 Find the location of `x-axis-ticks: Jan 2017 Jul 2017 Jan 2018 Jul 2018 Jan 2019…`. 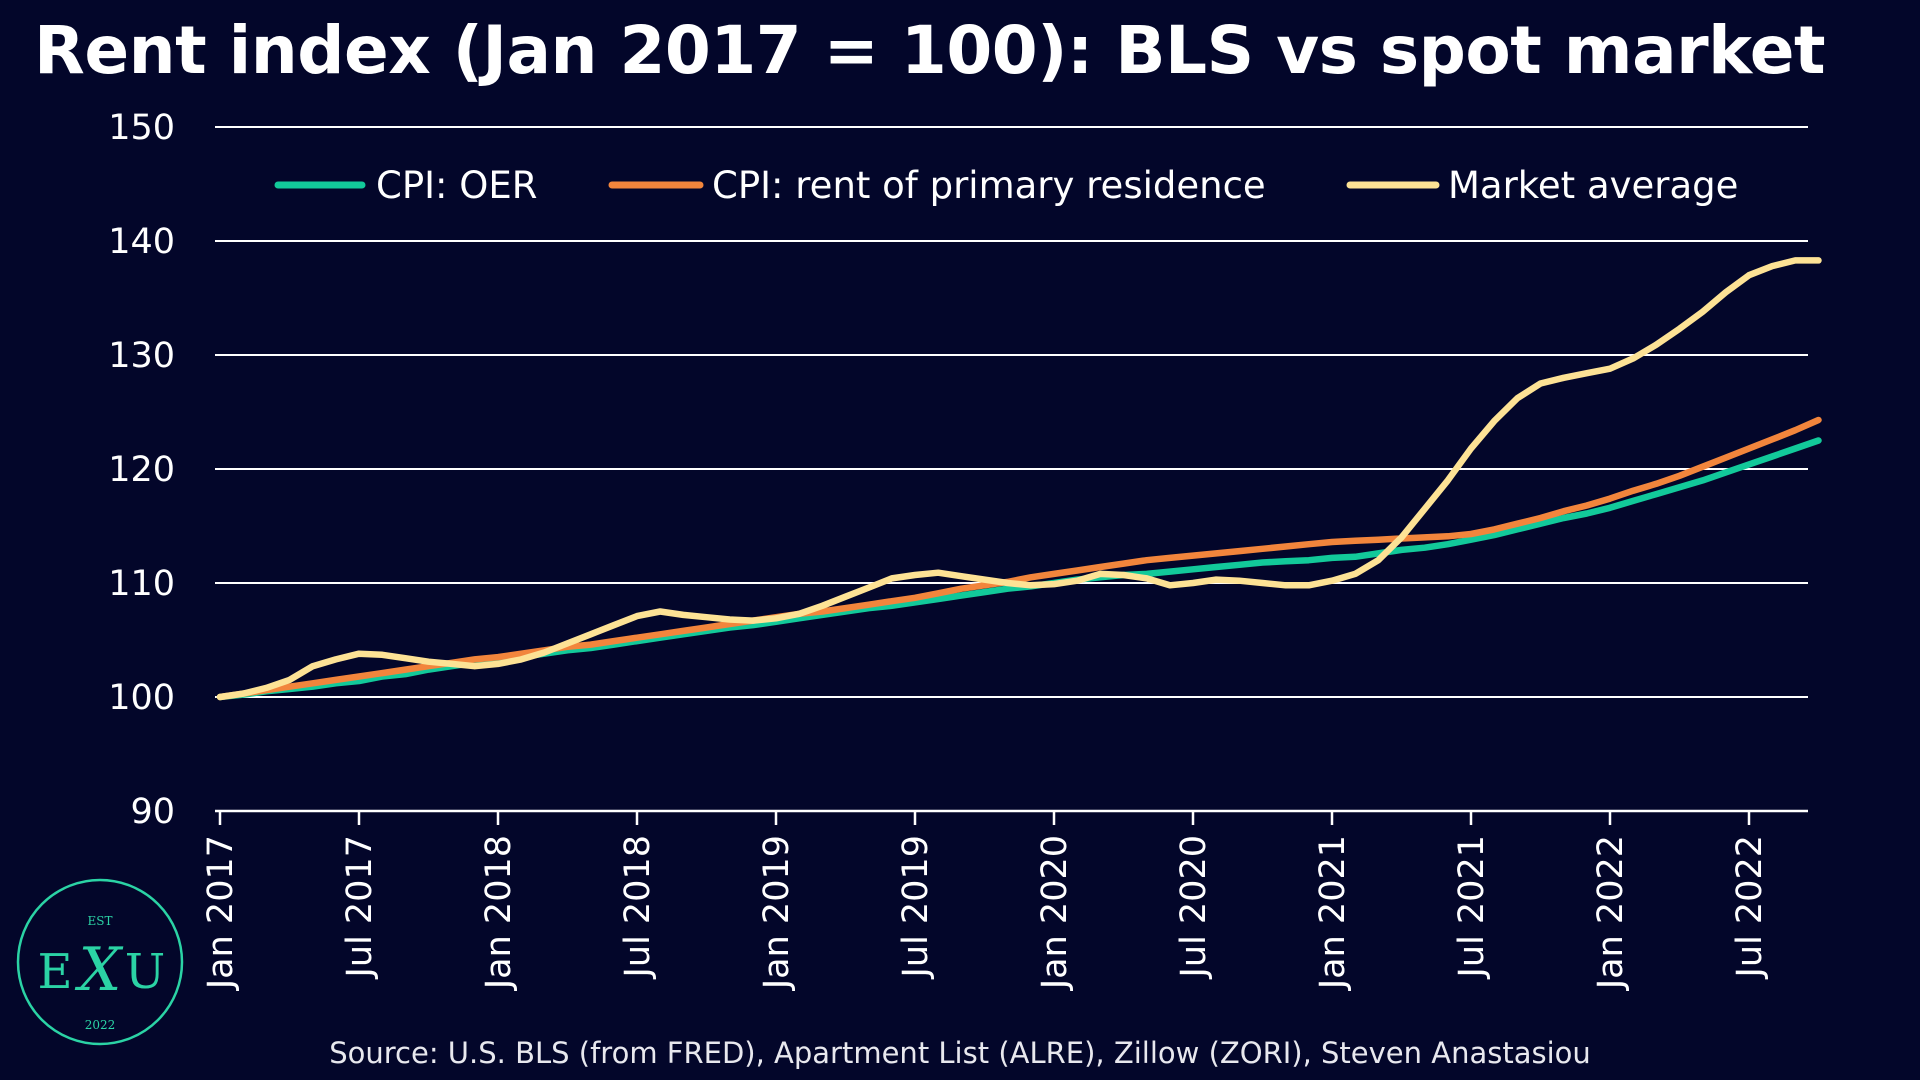

x-axis-ticks: Jan 2017 Jul 2017 Jan 2018 Jul 2018 Jan 2019… is located at coordinates (985, 913).